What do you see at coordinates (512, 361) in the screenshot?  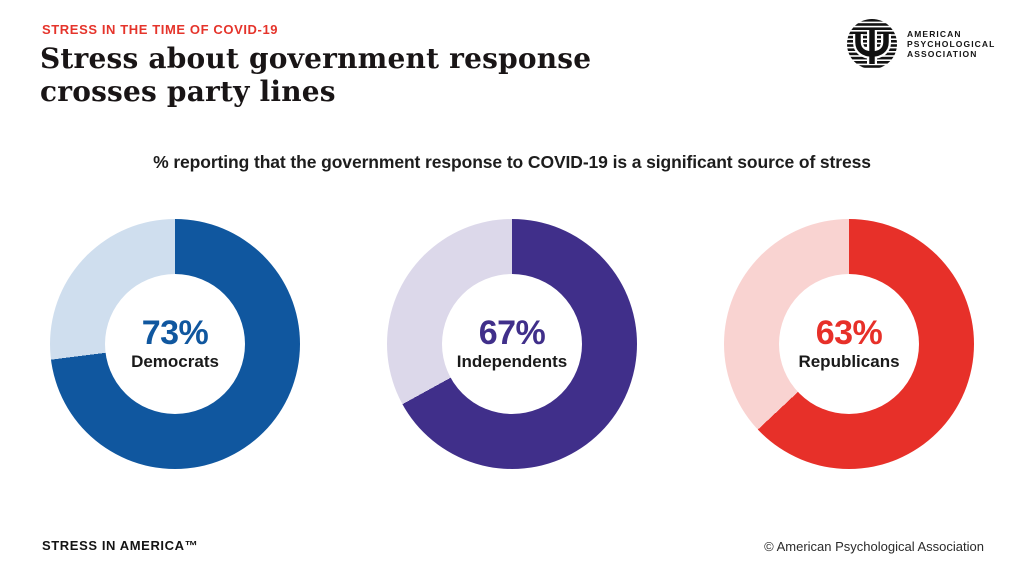 I see `independents-label: Independents` at bounding box center [512, 361].